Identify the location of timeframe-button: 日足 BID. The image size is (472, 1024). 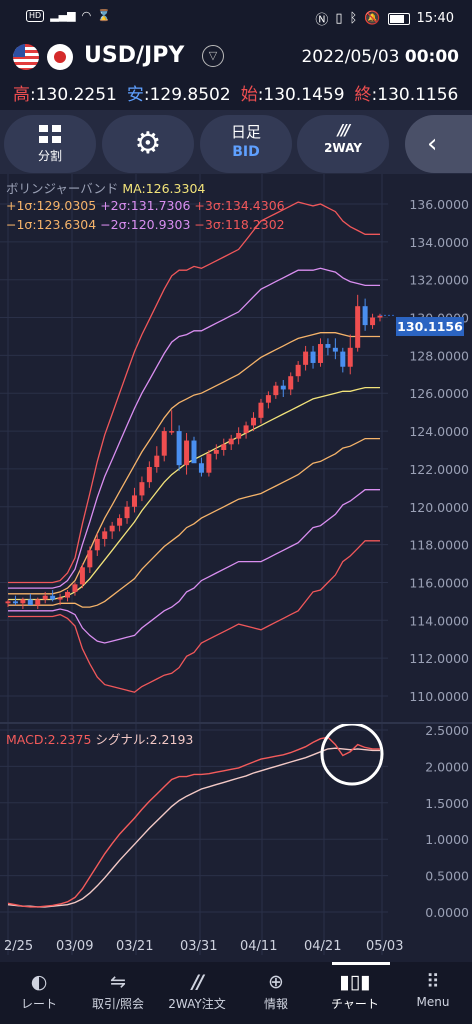
(246, 144).